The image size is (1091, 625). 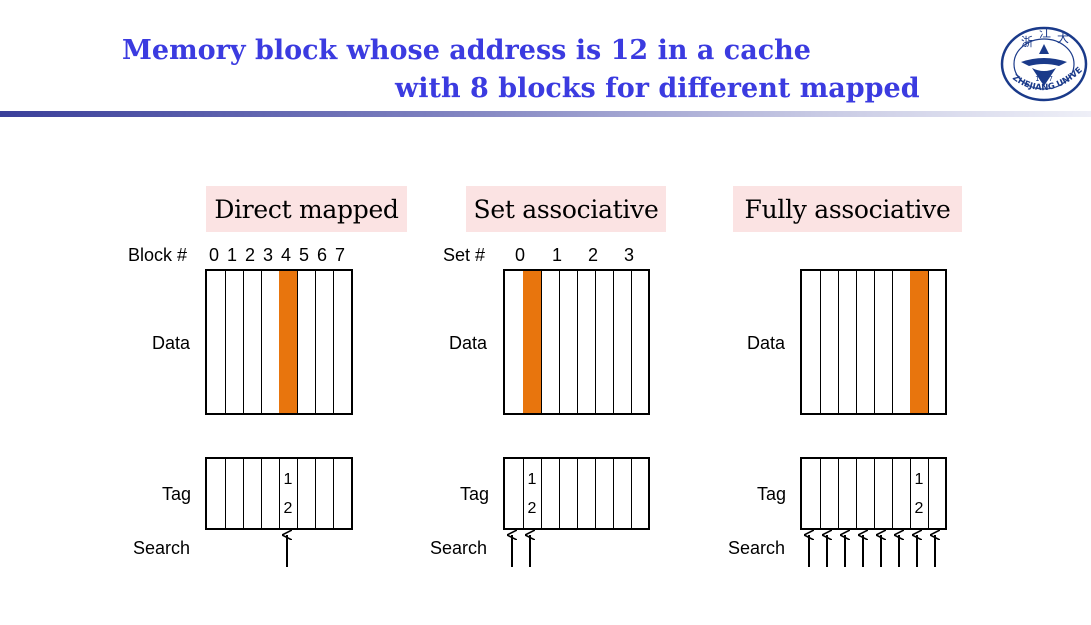 I want to click on set-data-array, so click(x=576, y=342).